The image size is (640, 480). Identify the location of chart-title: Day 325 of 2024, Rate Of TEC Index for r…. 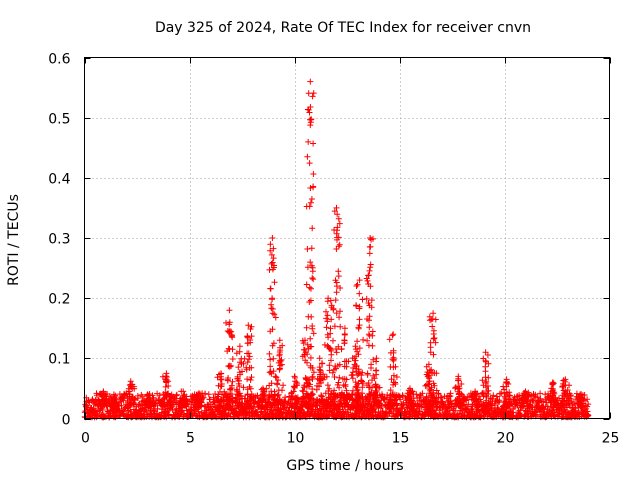
(343, 28).